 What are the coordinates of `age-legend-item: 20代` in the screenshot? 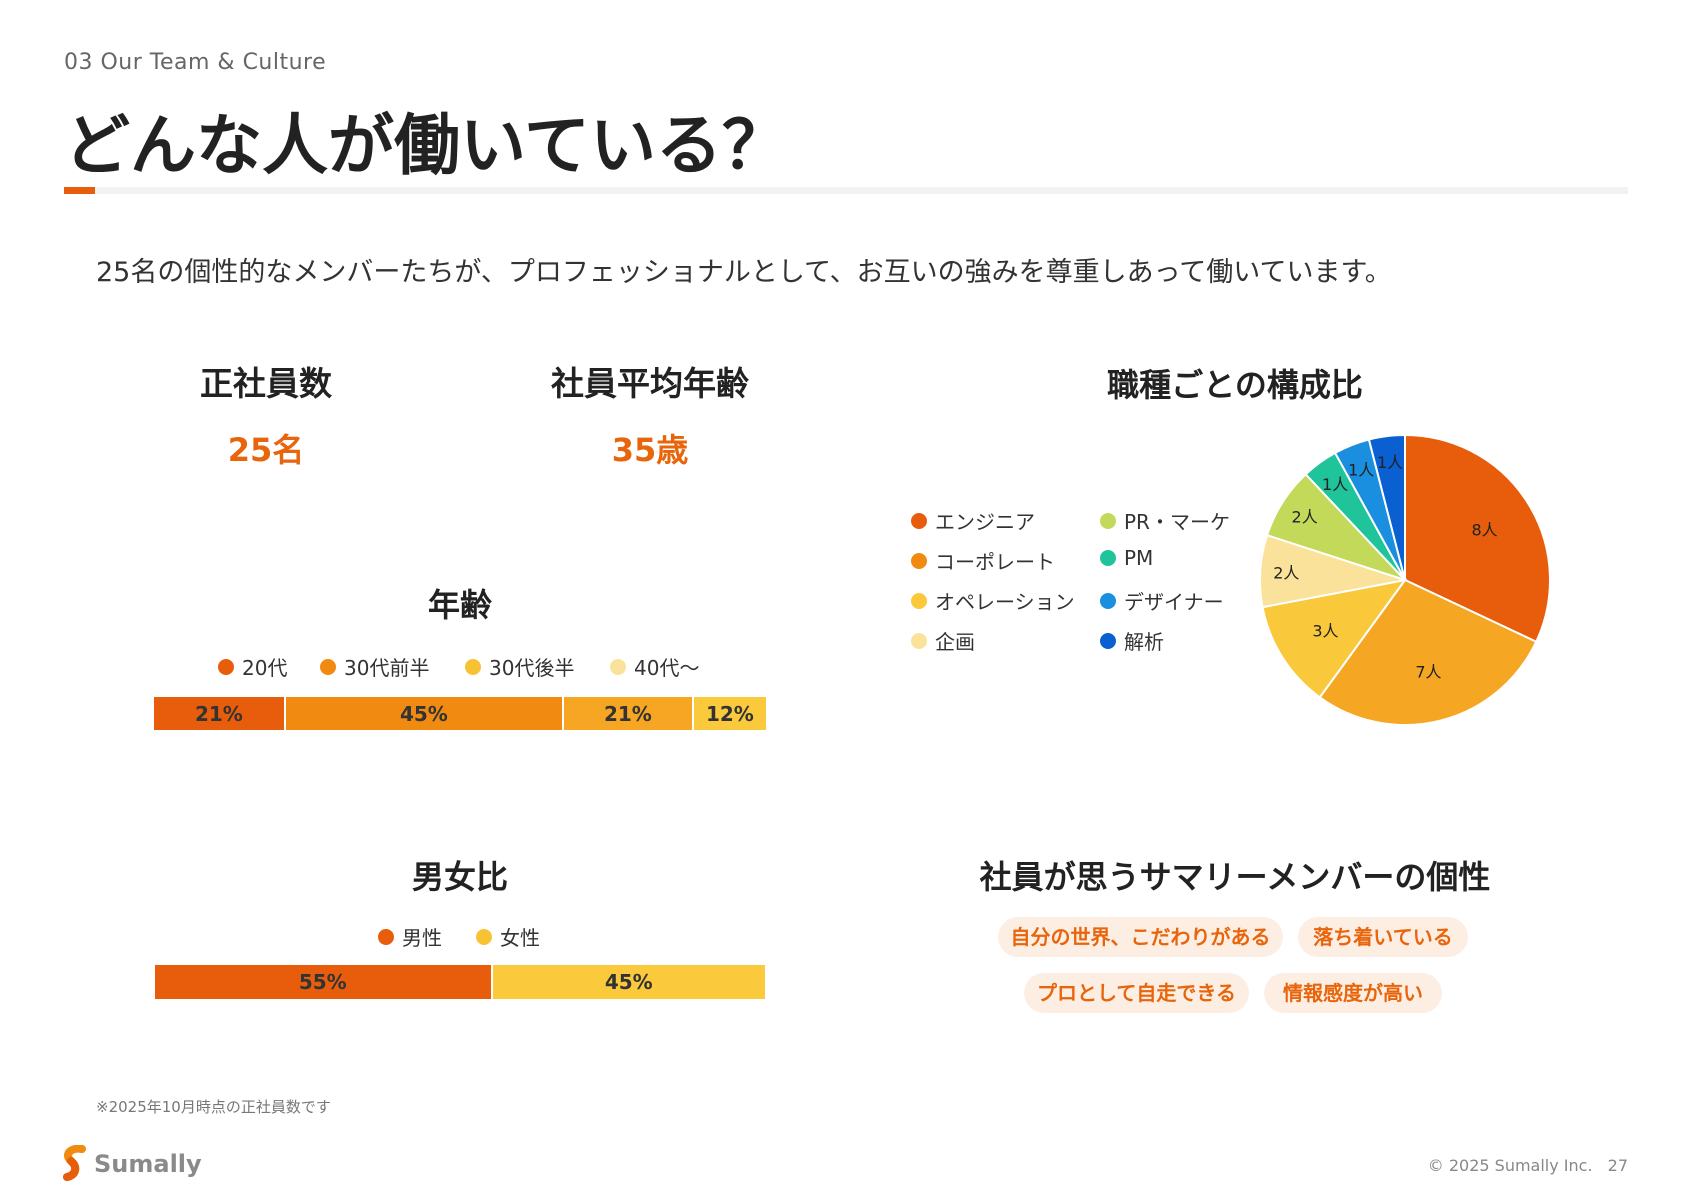 It's located at (252, 666).